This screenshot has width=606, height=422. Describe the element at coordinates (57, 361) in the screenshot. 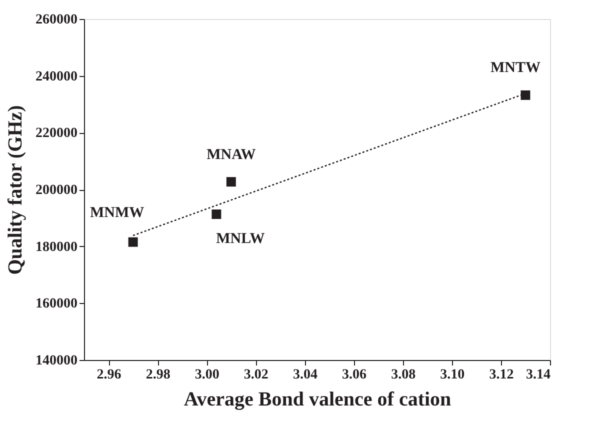

I see `y-tick-label: 140000` at that location.